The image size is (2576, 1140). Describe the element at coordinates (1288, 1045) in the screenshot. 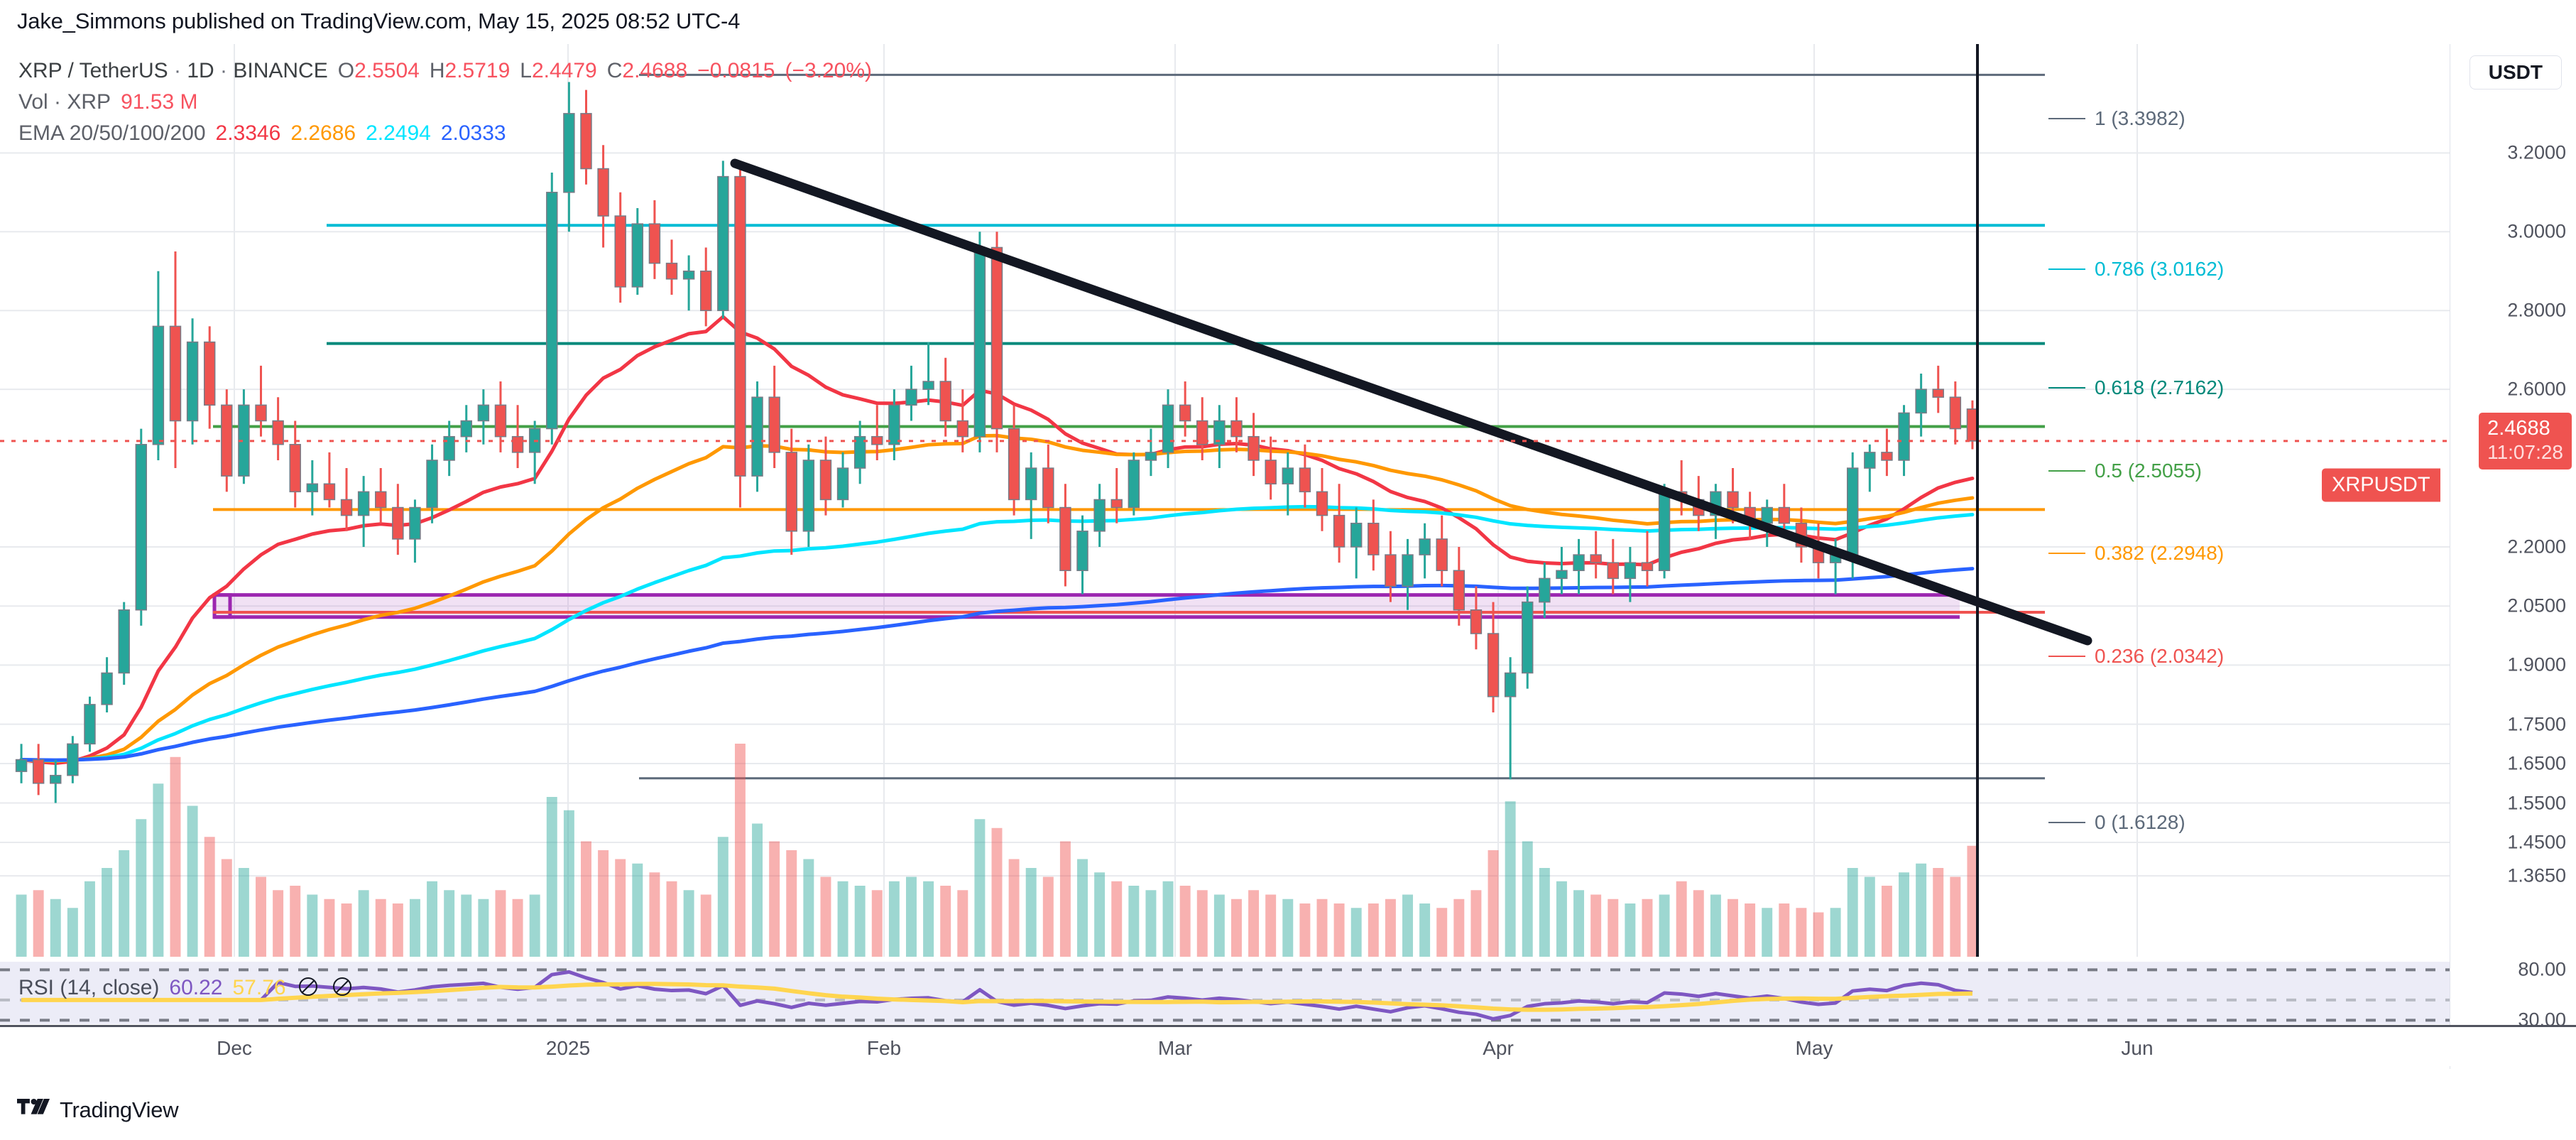

I see `time-axis: Dec 2025 Feb Mar Apr May Jun` at that location.